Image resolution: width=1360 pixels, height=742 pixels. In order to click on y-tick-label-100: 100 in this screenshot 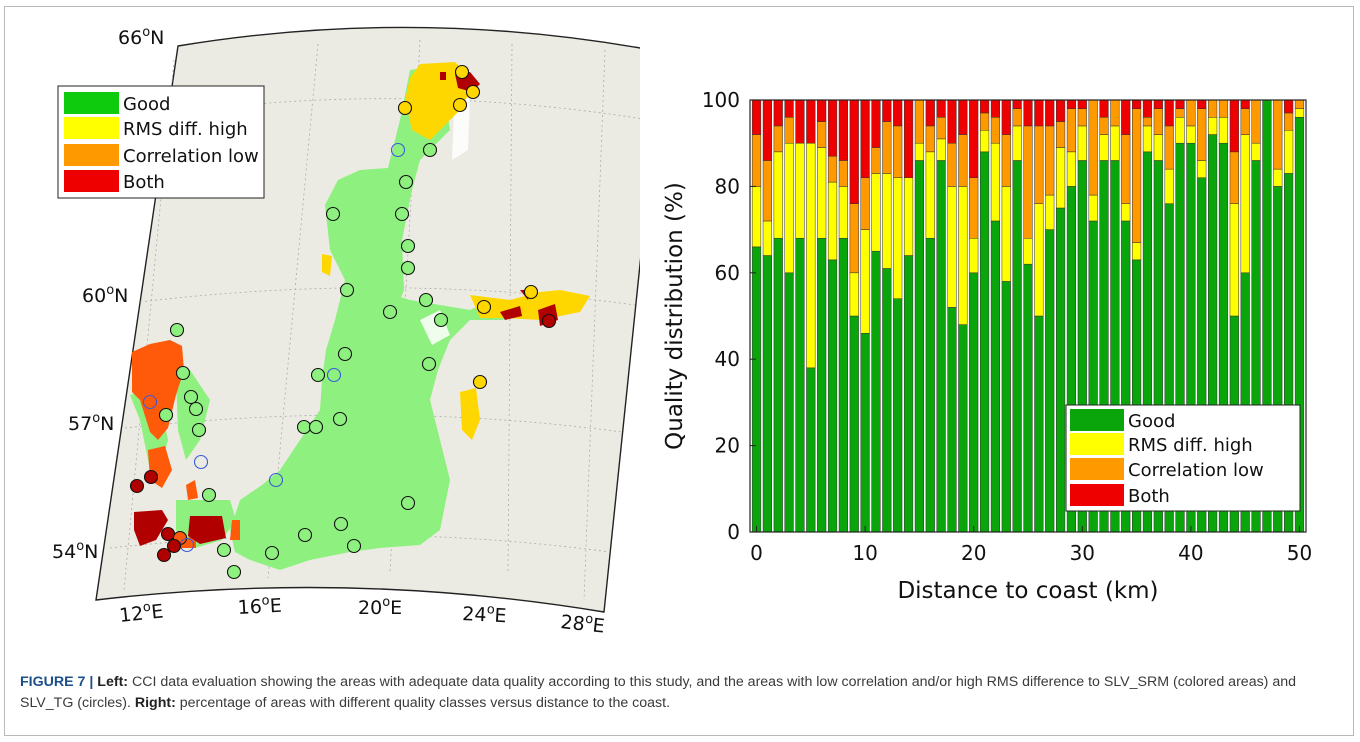, I will do `click(721, 100)`.